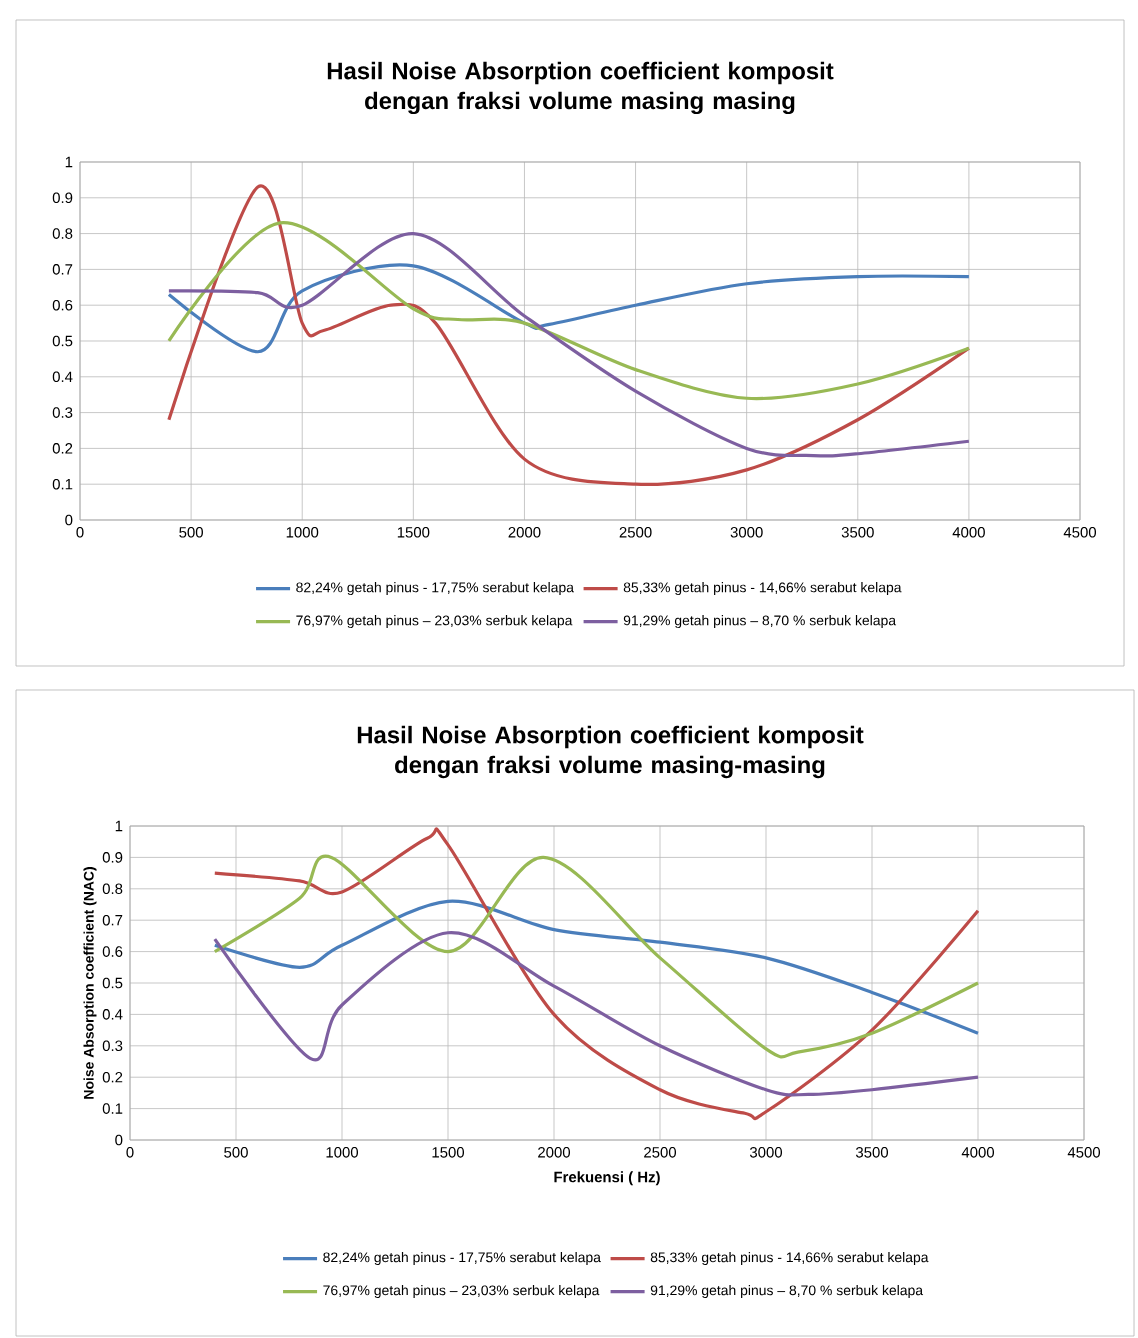 Image resolution: width=1138 pixels, height=1338 pixels. What do you see at coordinates (610, 752) in the screenshot?
I see `chart-title: Hasil Noise Absorption coefficient komposit dengan fraksi volume masing-masing` at bounding box center [610, 752].